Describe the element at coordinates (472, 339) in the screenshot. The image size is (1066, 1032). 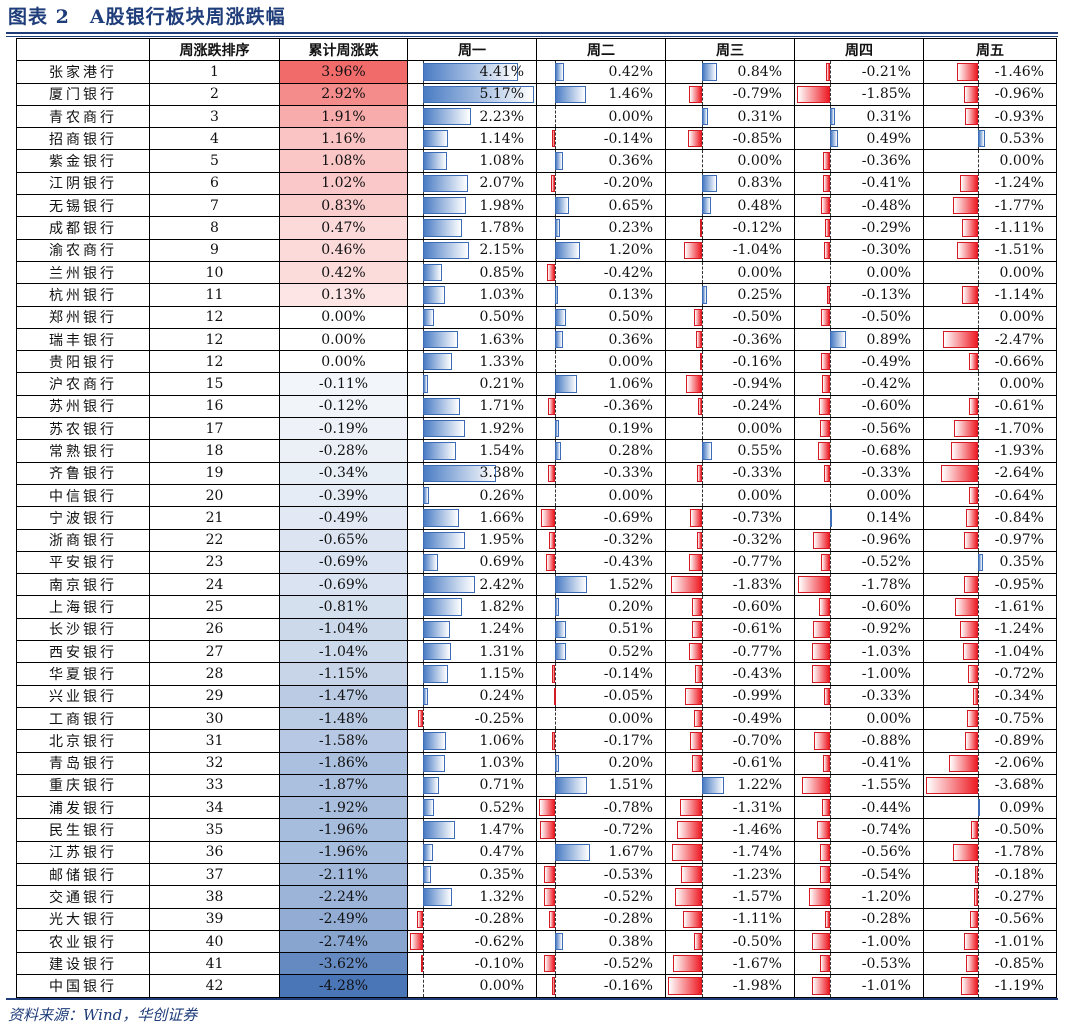
I see `daily-change-cell: 1.63%` at that location.